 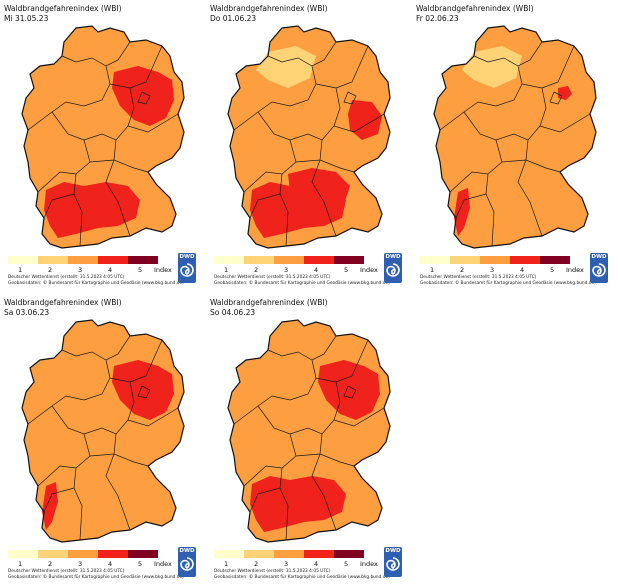 I want to click on panel-title: Waldbrandgefahrenindex (WBI) So 04.06.23, so click(x=269, y=307).